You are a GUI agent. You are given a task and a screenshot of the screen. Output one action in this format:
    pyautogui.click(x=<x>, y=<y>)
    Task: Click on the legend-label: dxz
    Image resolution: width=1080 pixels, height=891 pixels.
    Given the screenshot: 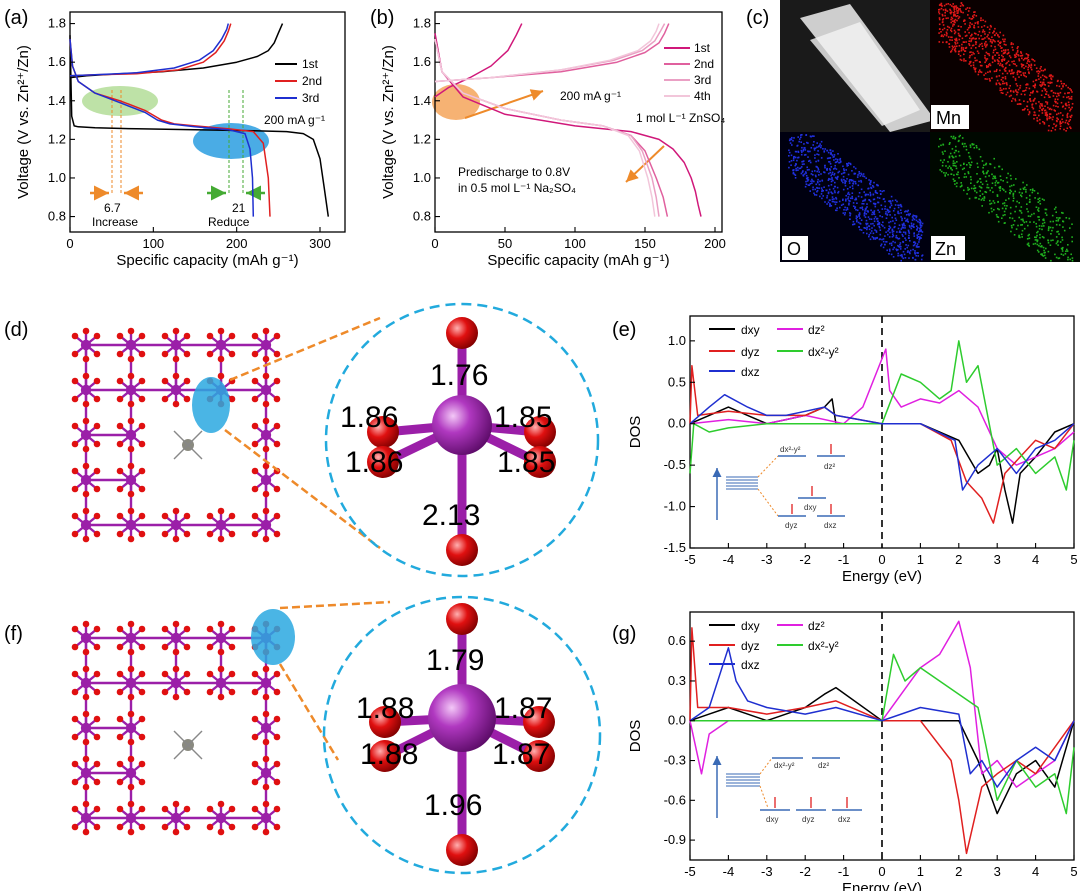 What is the action you would take?
    pyautogui.click(x=750, y=665)
    